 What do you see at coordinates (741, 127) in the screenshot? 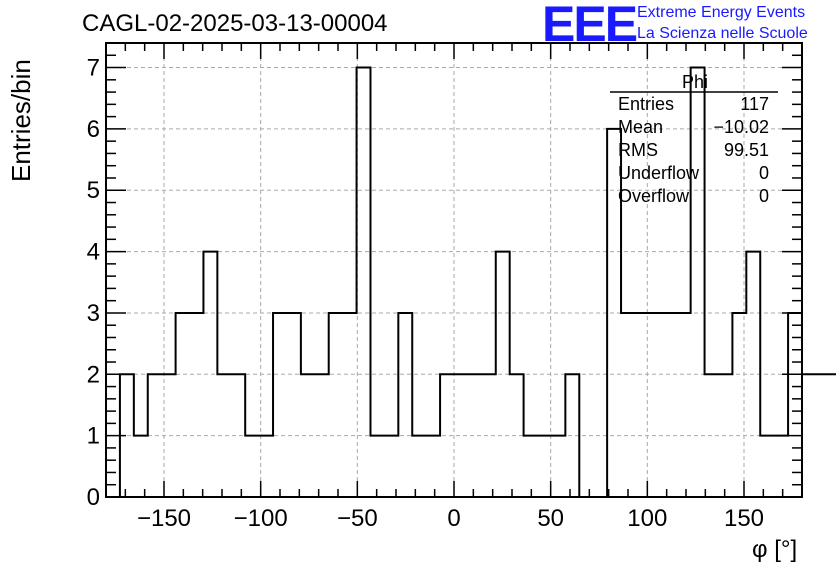
I see `stats-row-value: −10.02` at bounding box center [741, 127].